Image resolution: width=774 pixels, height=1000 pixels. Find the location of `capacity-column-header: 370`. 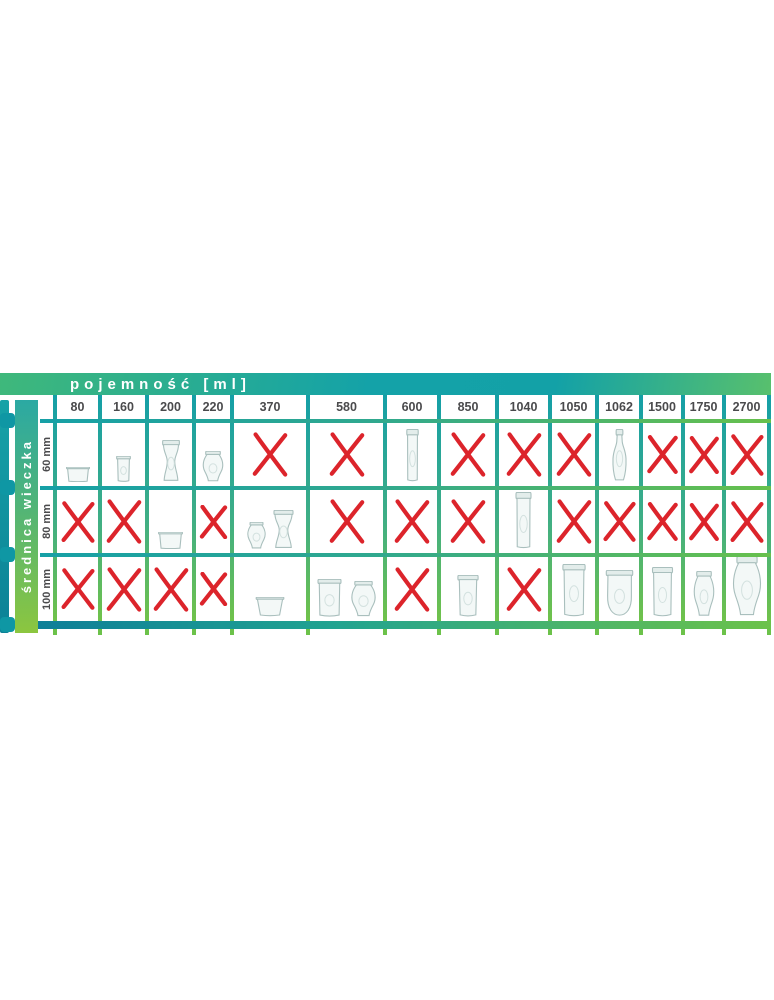

capacity-column-header: 370 is located at coordinates (270, 407).